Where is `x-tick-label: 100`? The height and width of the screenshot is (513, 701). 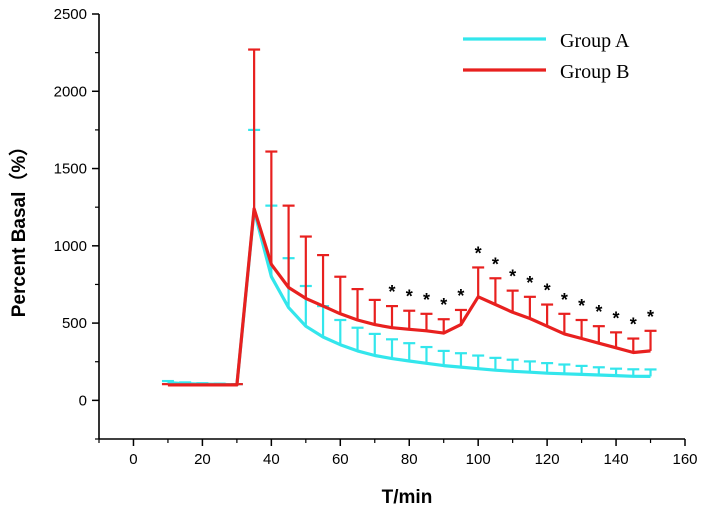
x-tick-label: 100 is located at coordinates (478, 459).